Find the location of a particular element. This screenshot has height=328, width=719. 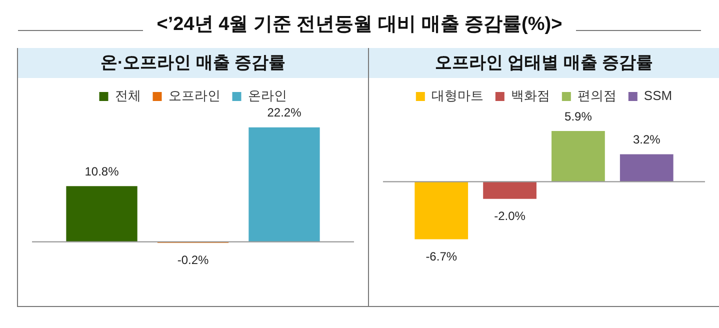

legend-label: SSM is located at coordinates (658, 96).